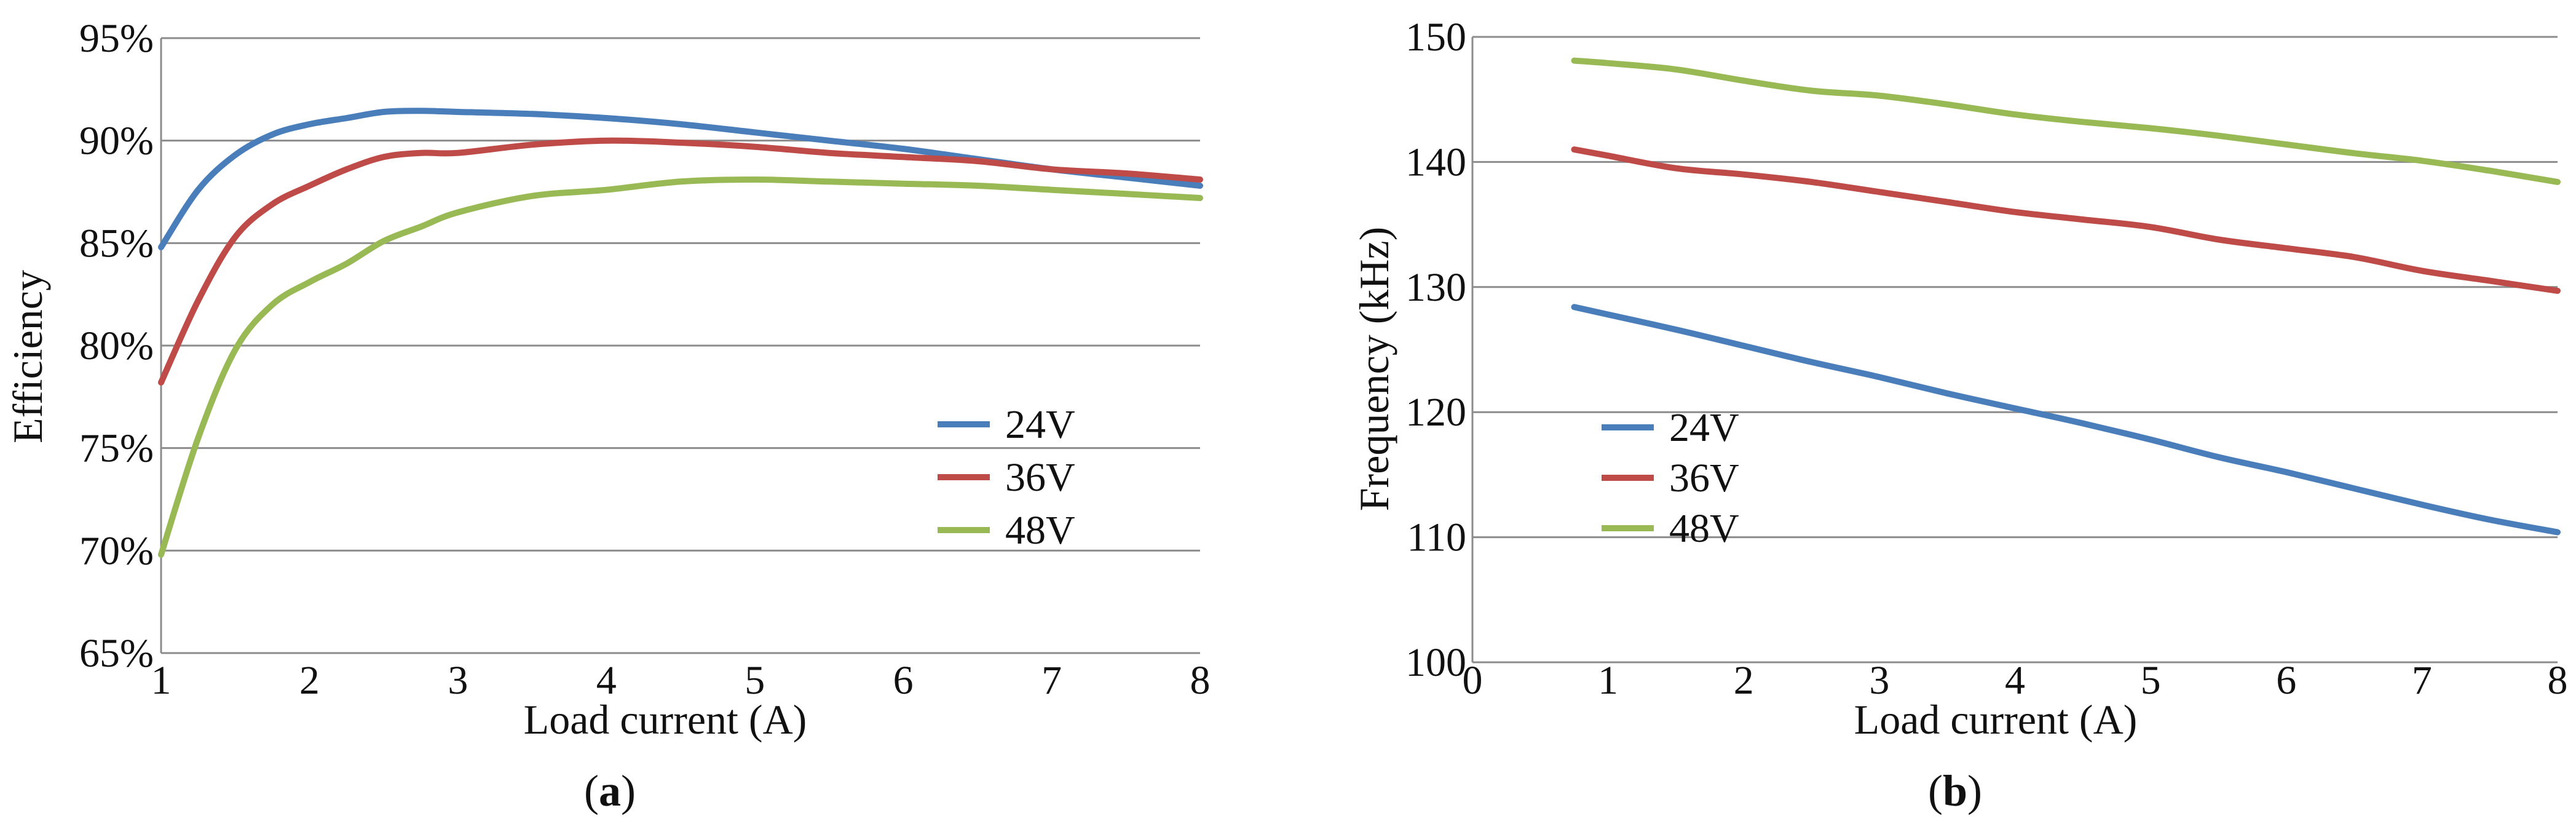 This screenshot has height=832, width=2576. I want to click on frequency-x-tick-label: 4, so click(2015, 681).